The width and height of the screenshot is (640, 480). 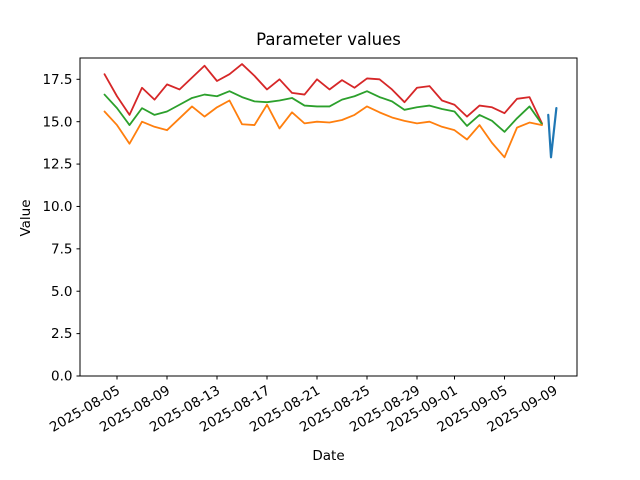 I want to click on y-tick-label: 0.0, so click(x=61, y=377).